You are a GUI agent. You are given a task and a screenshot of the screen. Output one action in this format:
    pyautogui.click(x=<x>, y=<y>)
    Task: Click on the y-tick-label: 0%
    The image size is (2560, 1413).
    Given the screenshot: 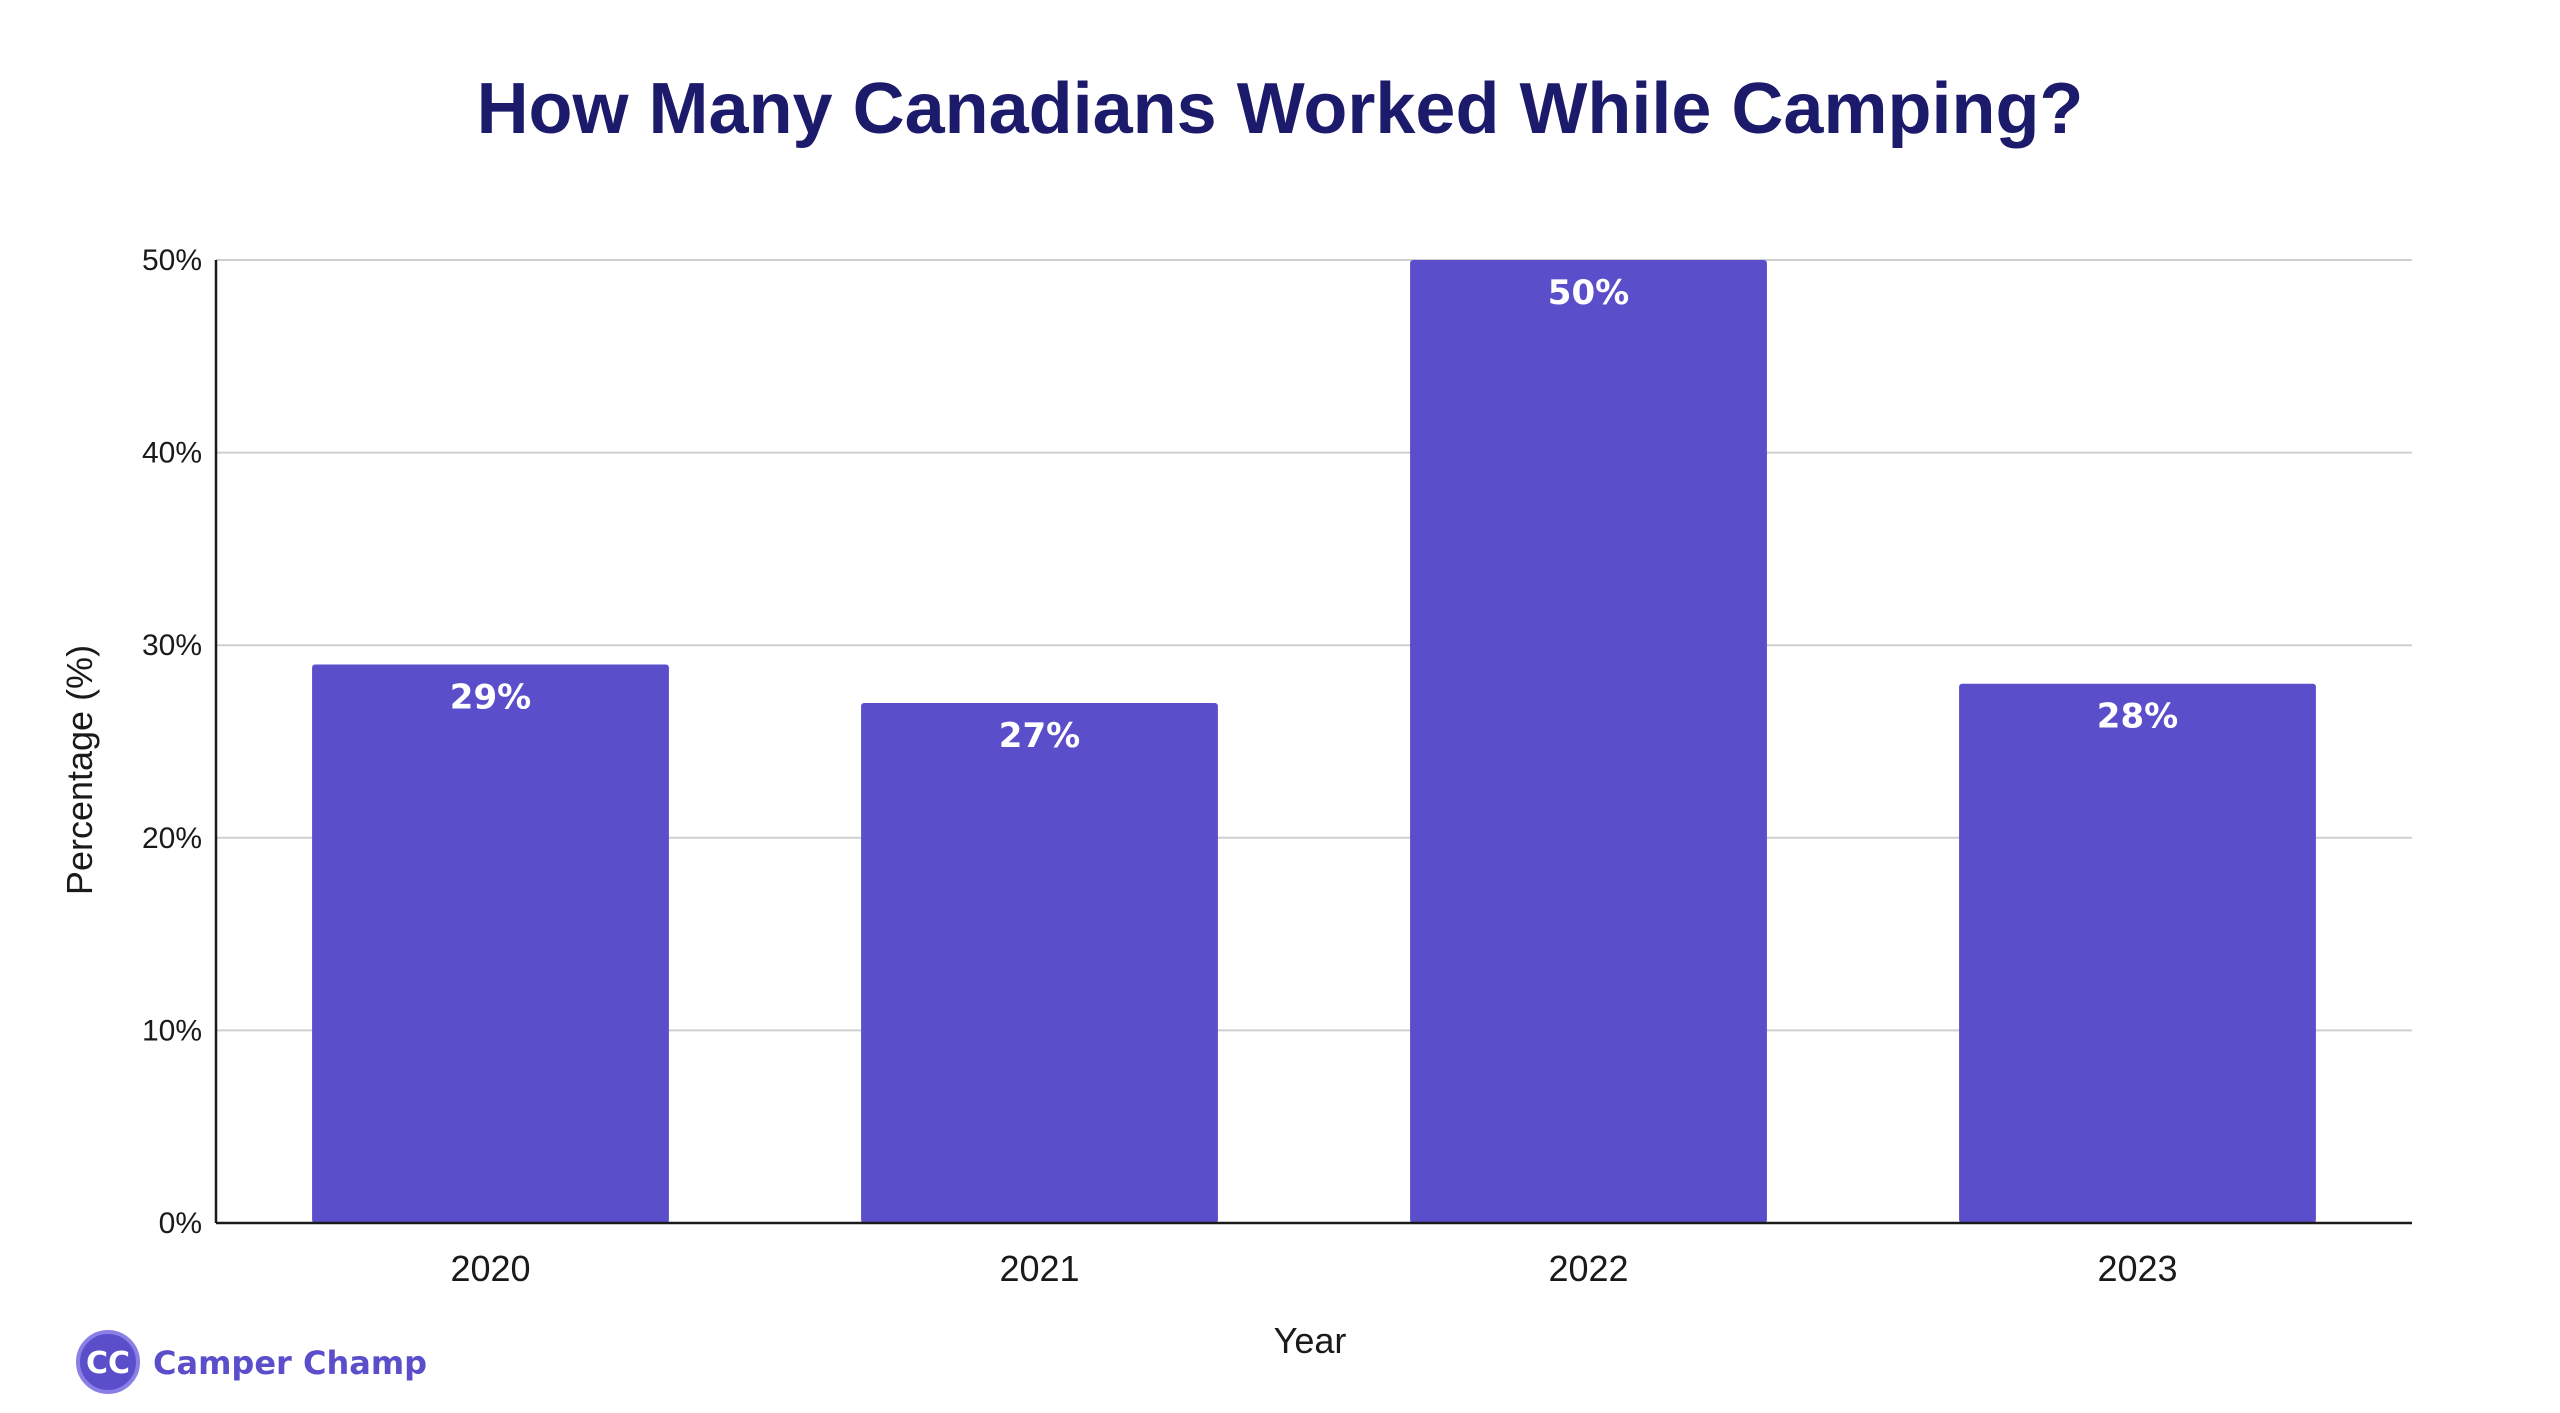 What is the action you would take?
    pyautogui.click(x=180, y=1223)
    